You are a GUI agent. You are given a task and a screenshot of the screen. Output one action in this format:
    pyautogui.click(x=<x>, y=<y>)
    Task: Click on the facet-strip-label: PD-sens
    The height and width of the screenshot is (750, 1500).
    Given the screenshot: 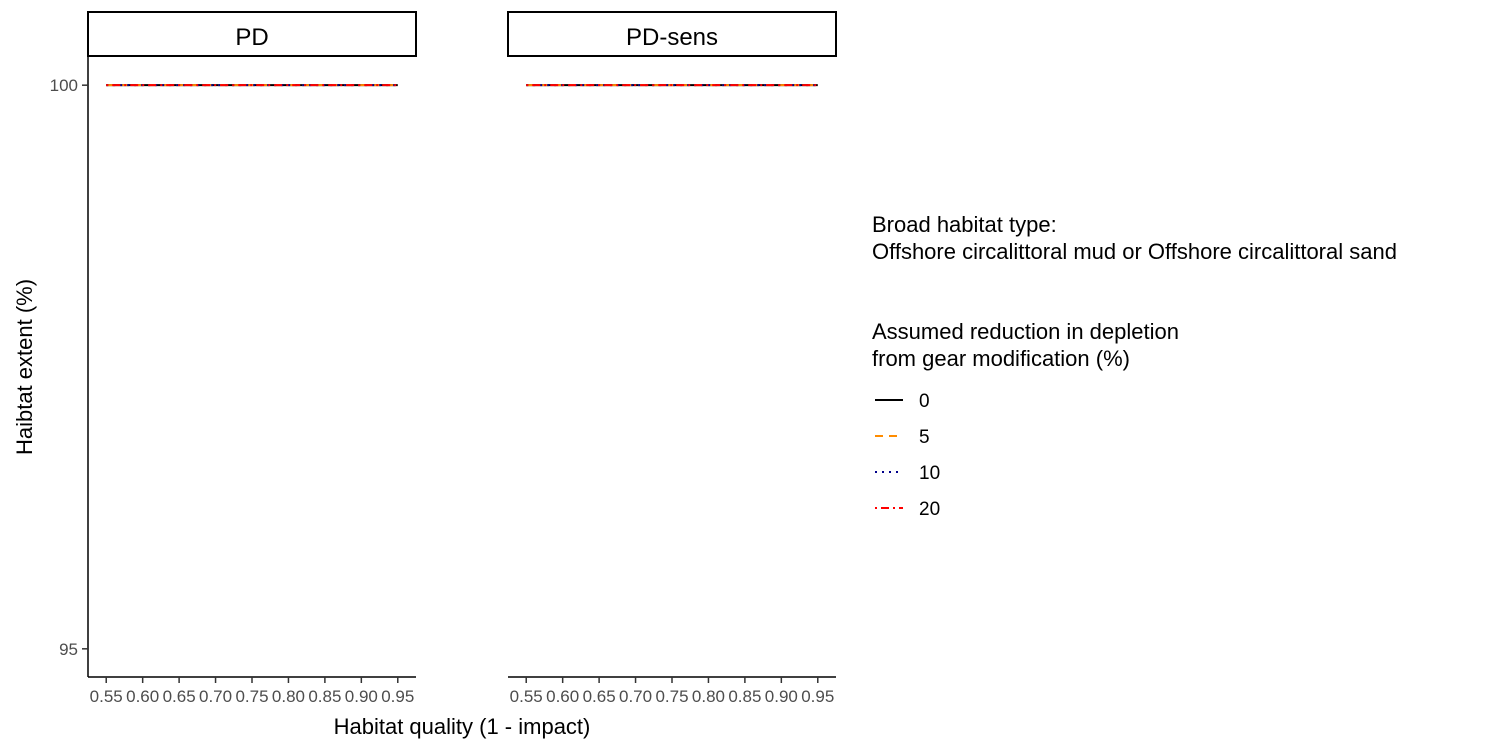 What is the action you would take?
    pyautogui.click(x=672, y=37)
    